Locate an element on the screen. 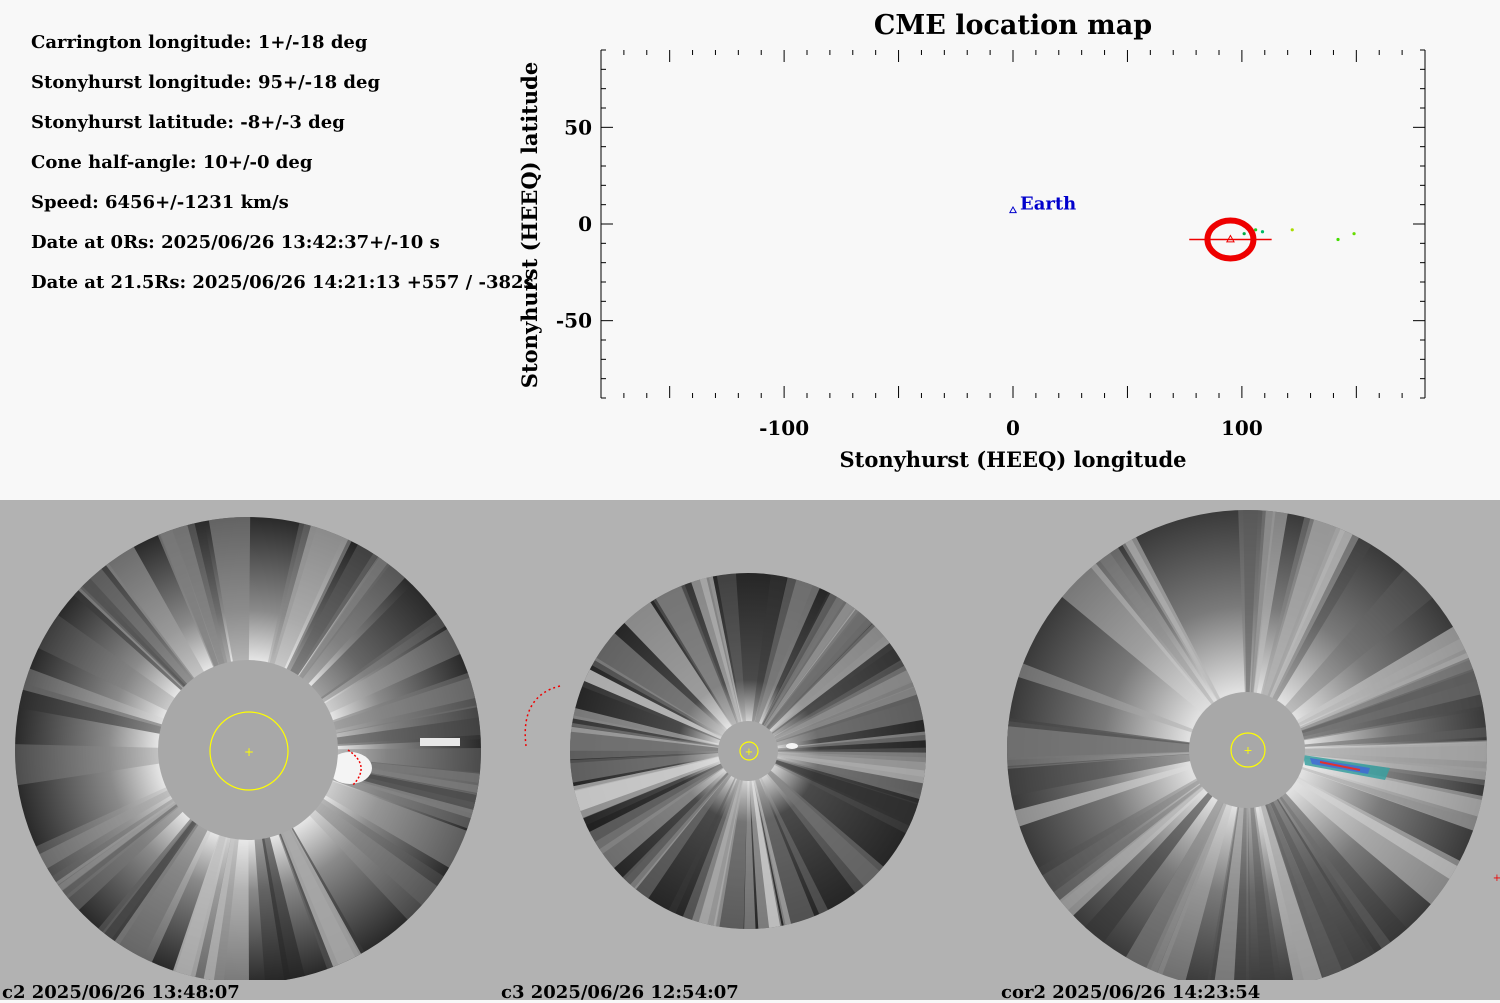 The image size is (1500, 1003). param-stonyhurst-longitude: Stonyhurst longitude: 95+/-18 deg is located at coordinates (206, 82).